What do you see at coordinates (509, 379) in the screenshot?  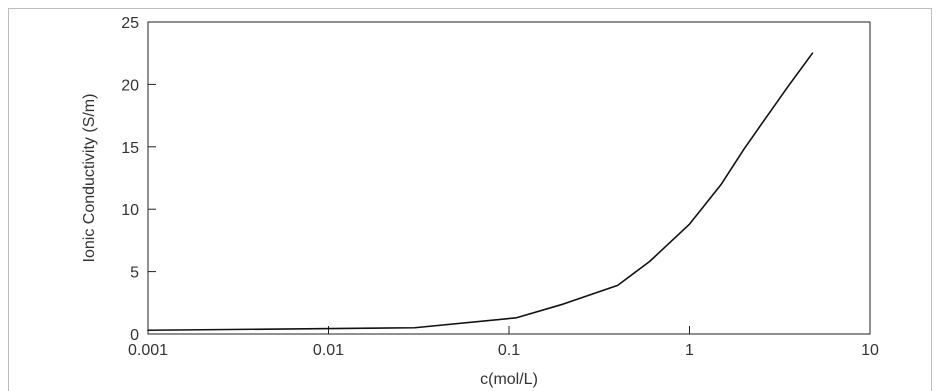 I see `x-axis-label: c(mol/L)` at bounding box center [509, 379].